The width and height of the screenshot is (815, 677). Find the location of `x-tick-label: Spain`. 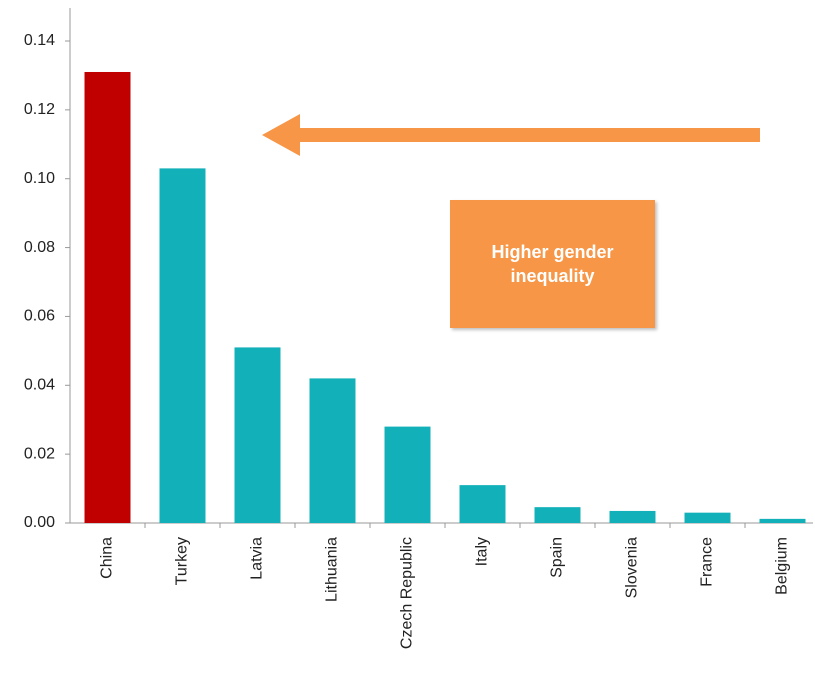

x-tick-label: Spain is located at coordinates (557, 557).